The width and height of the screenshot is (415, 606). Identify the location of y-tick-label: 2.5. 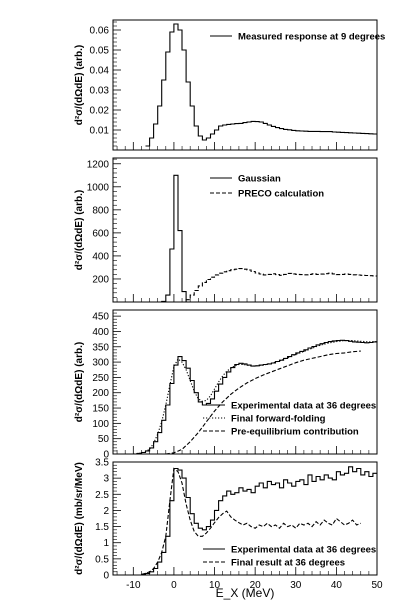
(102, 495).